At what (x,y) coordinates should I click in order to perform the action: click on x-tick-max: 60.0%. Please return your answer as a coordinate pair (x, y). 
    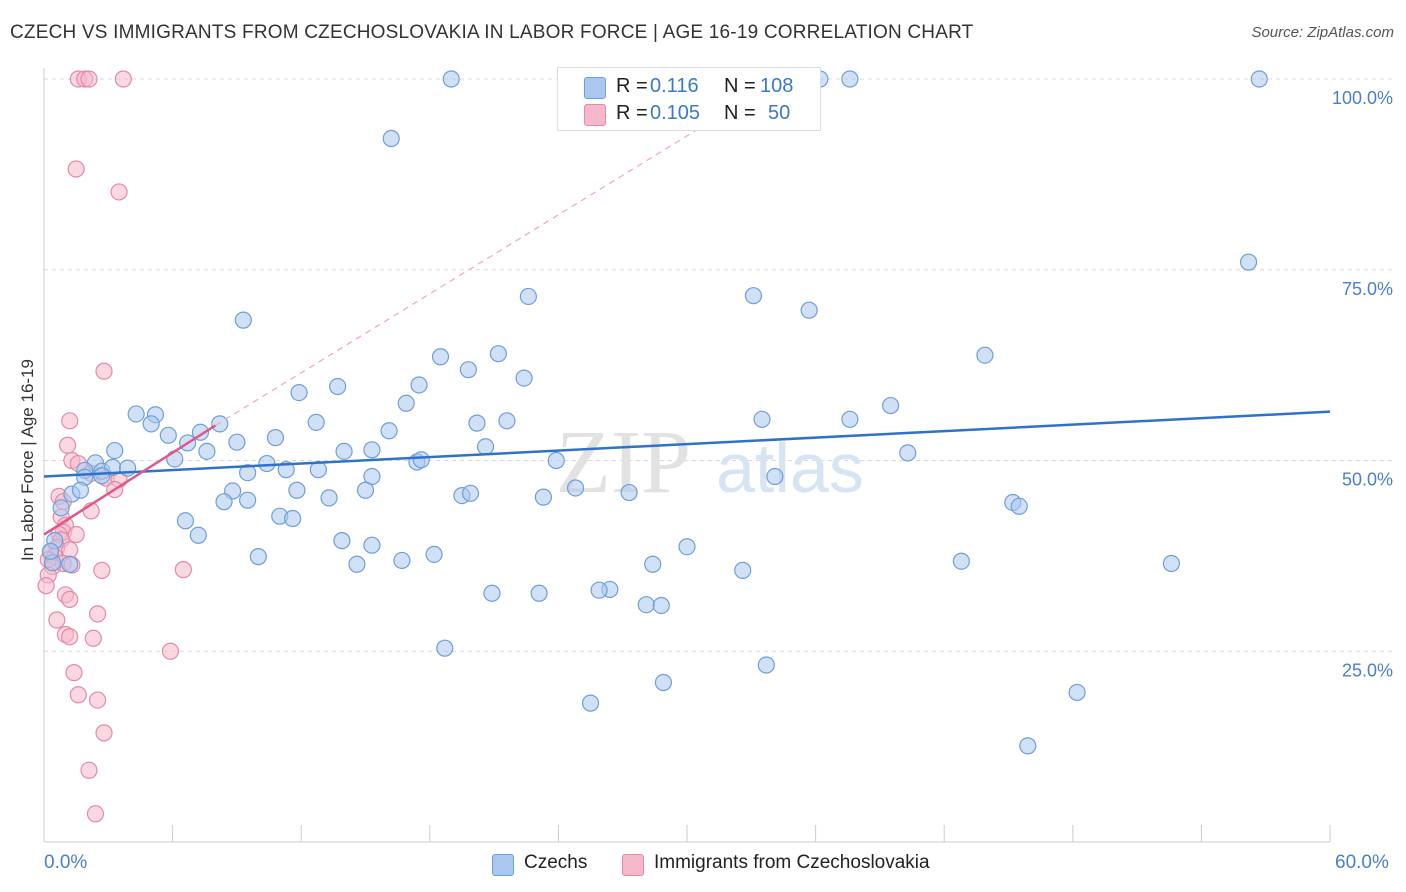
    Looking at the image, I should click on (1362, 862).